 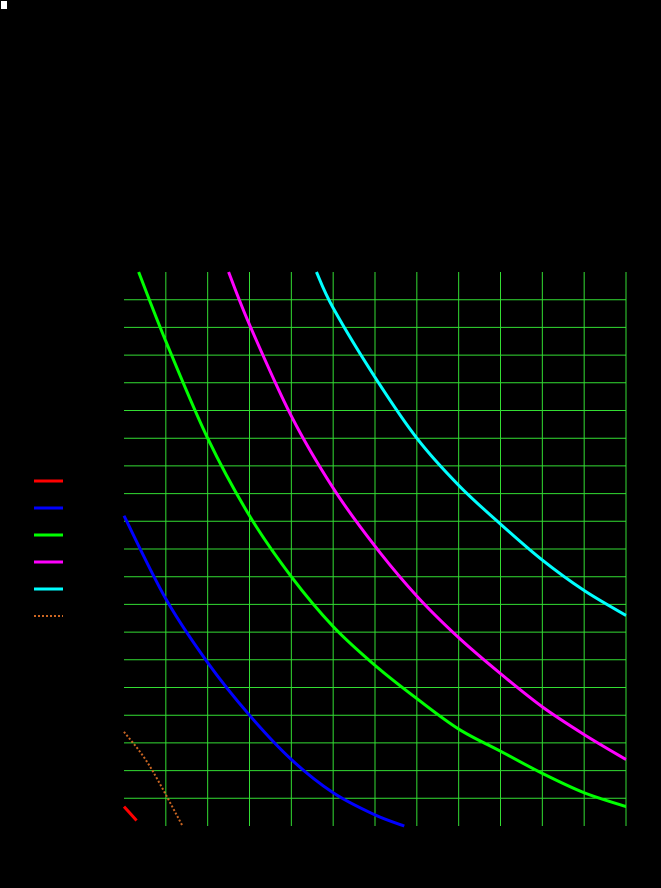 What do you see at coordinates (4, 5) in the screenshot?
I see `window-corner-marker` at bounding box center [4, 5].